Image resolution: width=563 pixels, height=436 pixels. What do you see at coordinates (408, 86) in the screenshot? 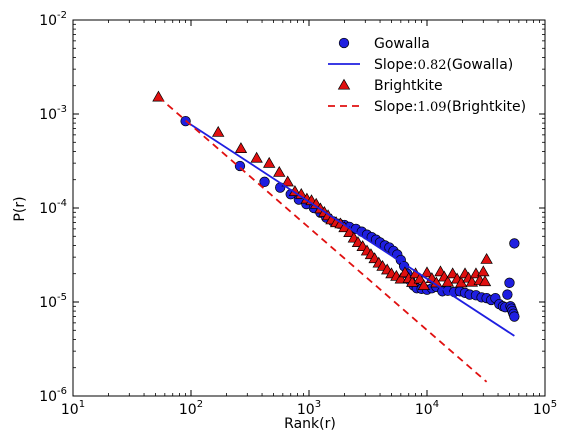
I see `legend-label: Brightkite` at bounding box center [408, 86].